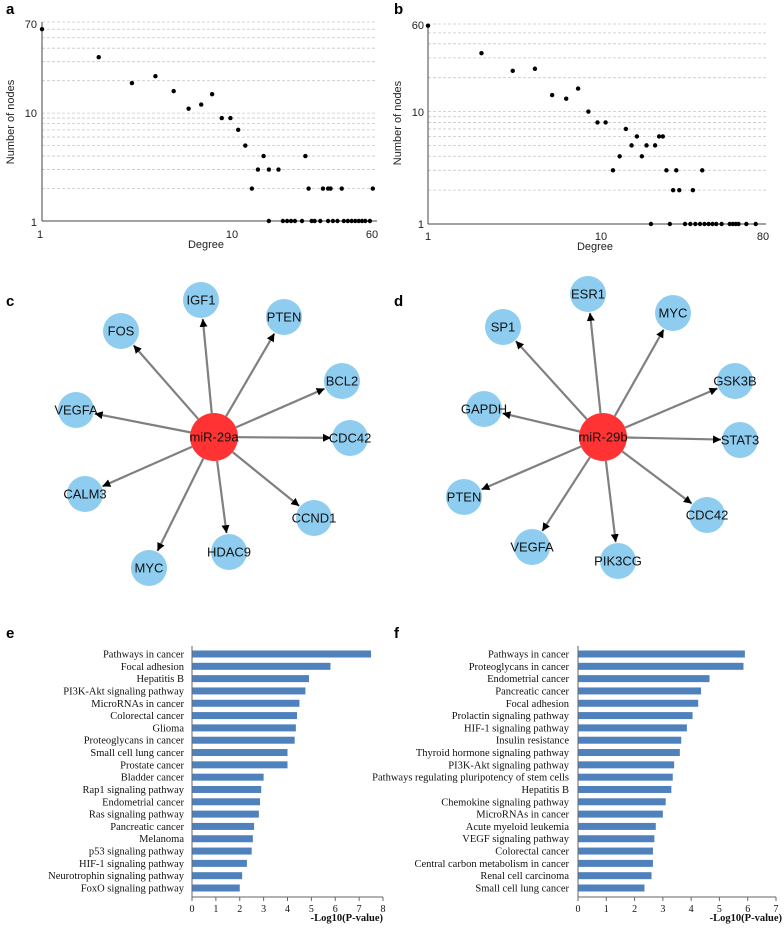 The height and width of the screenshot is (928, 784). Describe the element at coordinates (239, 909) in the screenshot. I see `x-tick-e-2: 2` at that location.